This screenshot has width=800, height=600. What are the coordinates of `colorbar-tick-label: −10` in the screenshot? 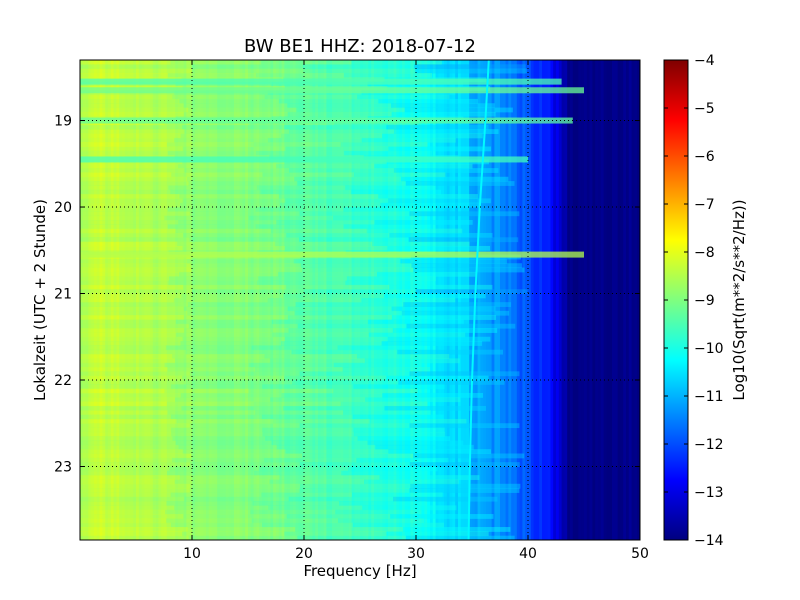 It's located at (709, 349).